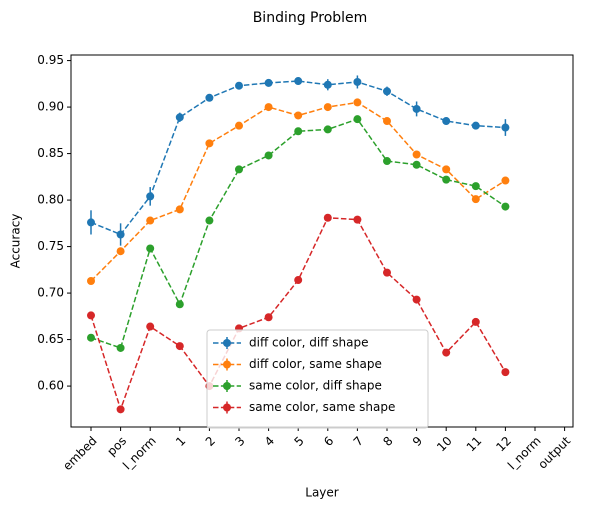  Describe the element at coordinates (358, 441) in the screenshot. I see `x-tick-label: 7` at that location.